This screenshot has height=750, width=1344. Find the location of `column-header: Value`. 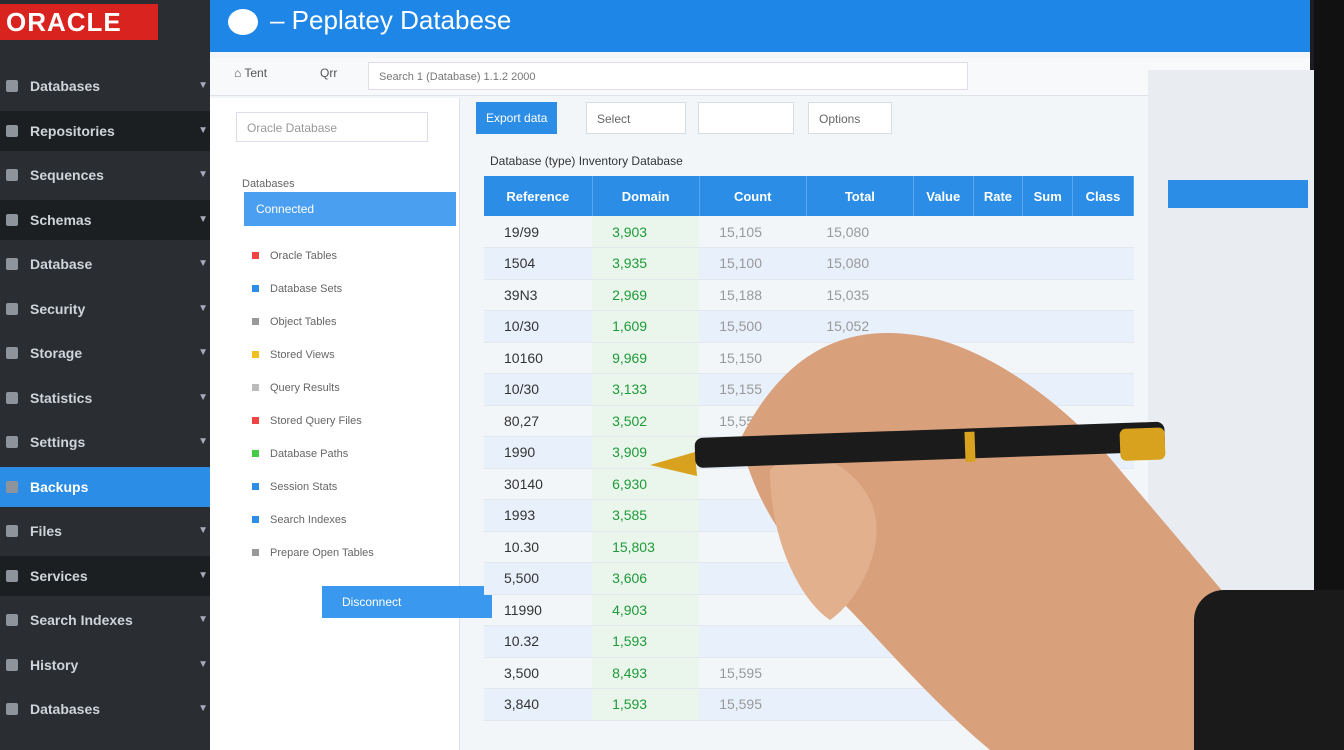

column-header: Value is located at coordinates (943, 196).